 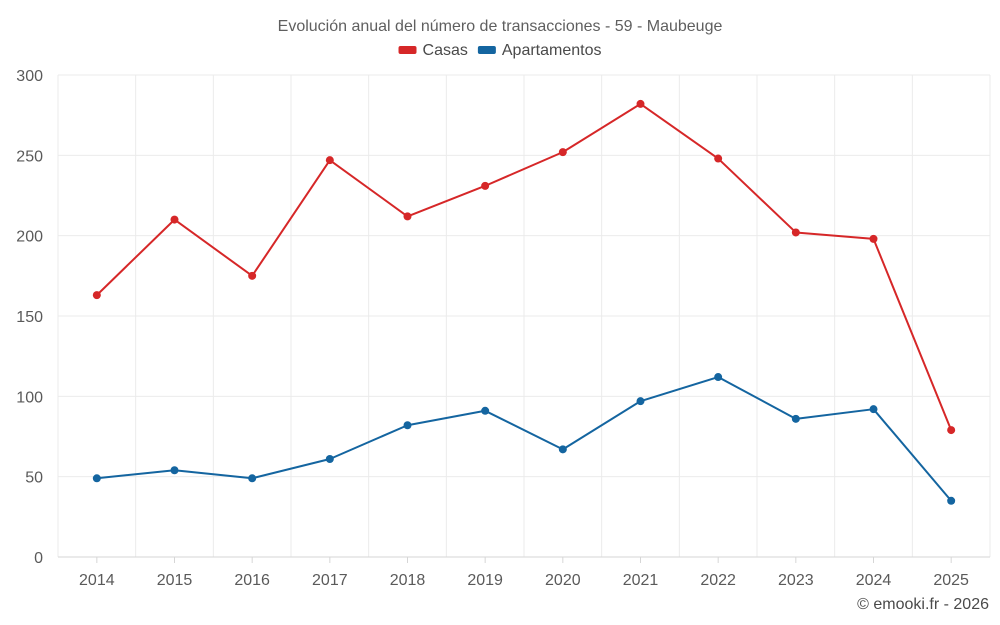 What do you see at coordinates (486, 50) in the screenshot?
I see `legend-swatch-apartamentos` at bounding box center [486, 50].